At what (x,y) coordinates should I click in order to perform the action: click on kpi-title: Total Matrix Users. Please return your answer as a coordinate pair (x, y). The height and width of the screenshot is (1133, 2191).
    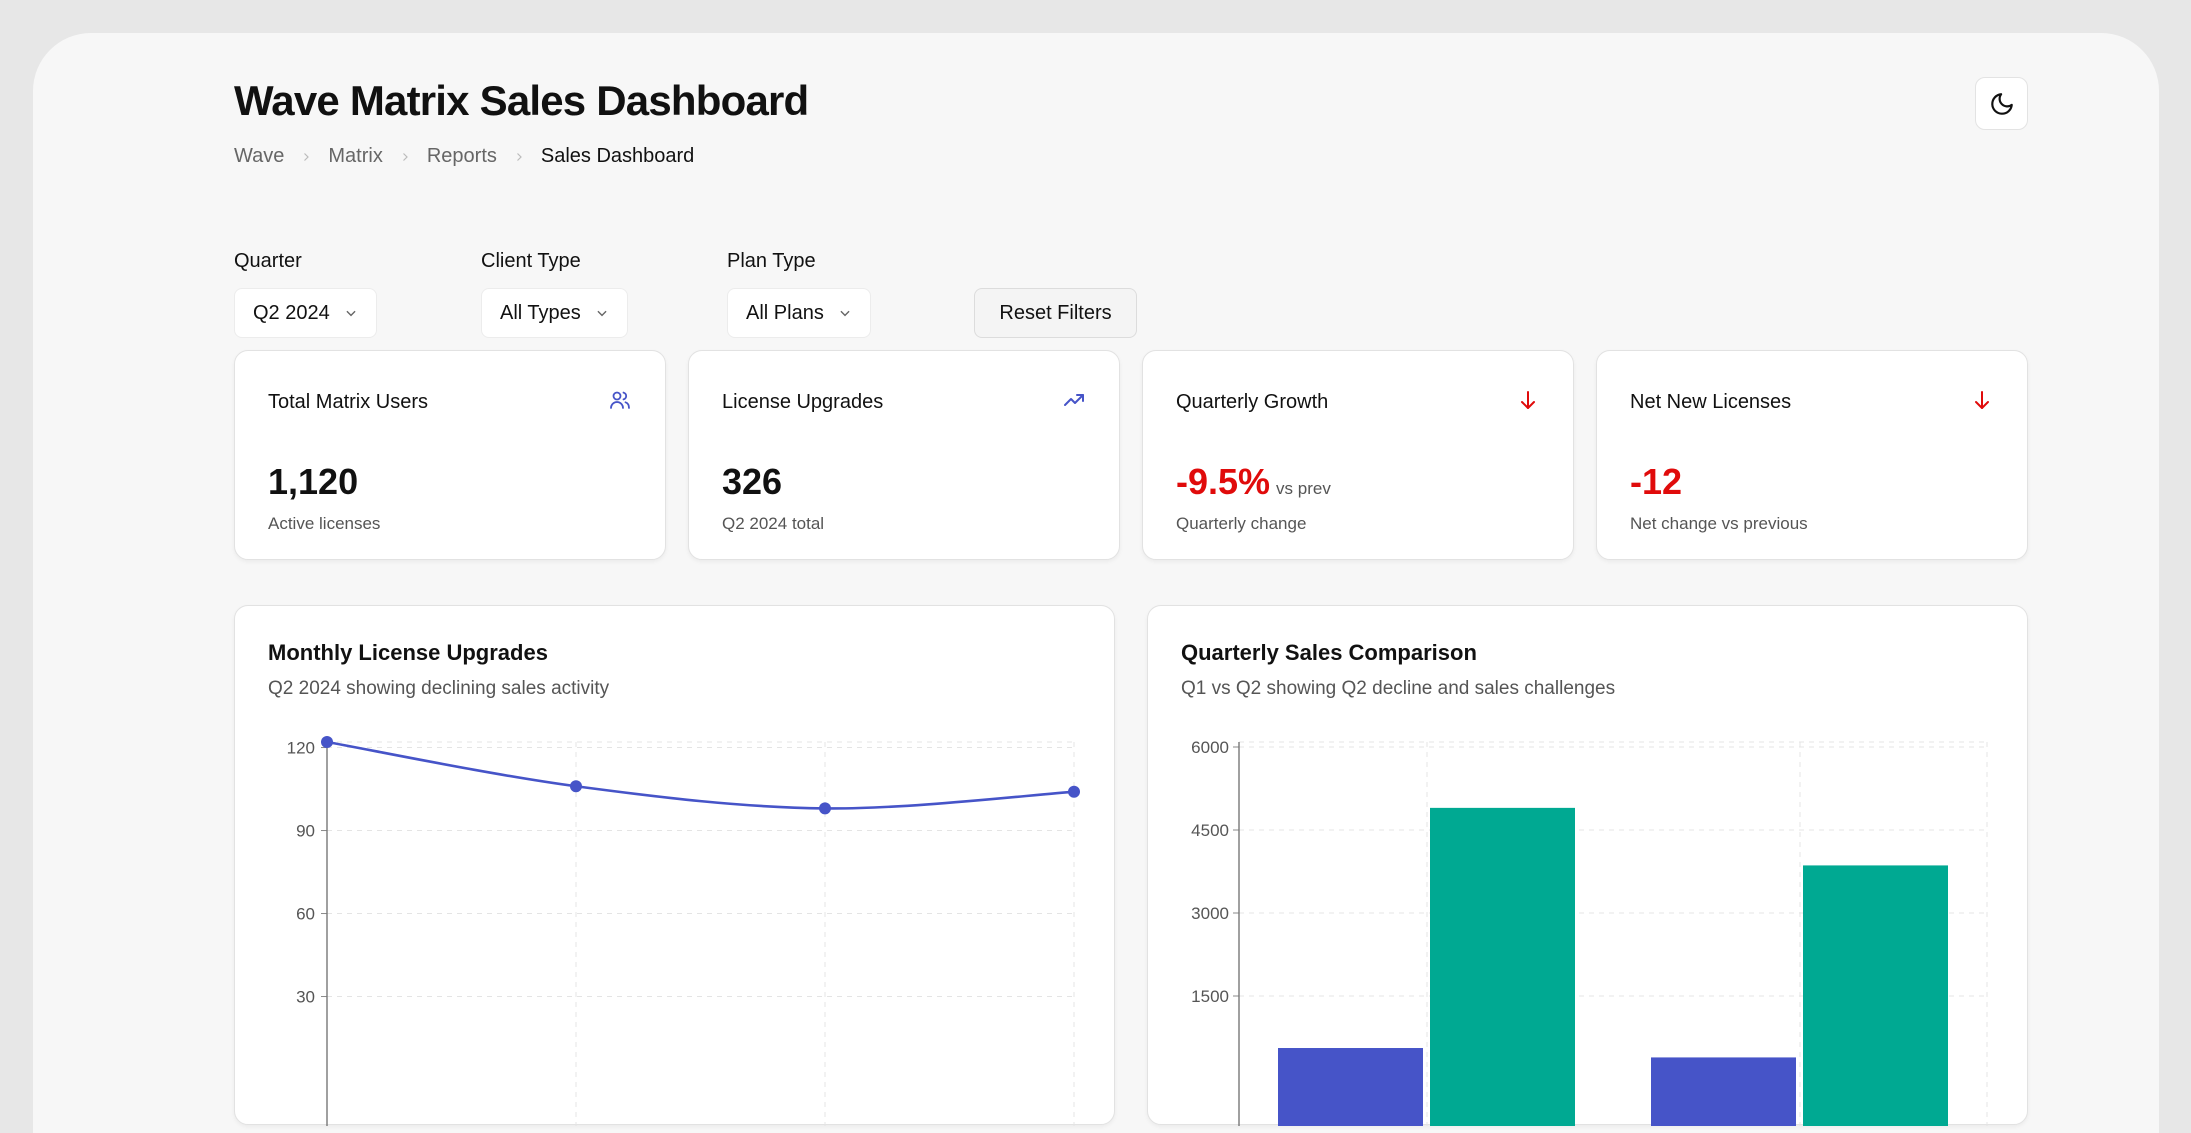
    Looking at the image, I should click on (348, 402).